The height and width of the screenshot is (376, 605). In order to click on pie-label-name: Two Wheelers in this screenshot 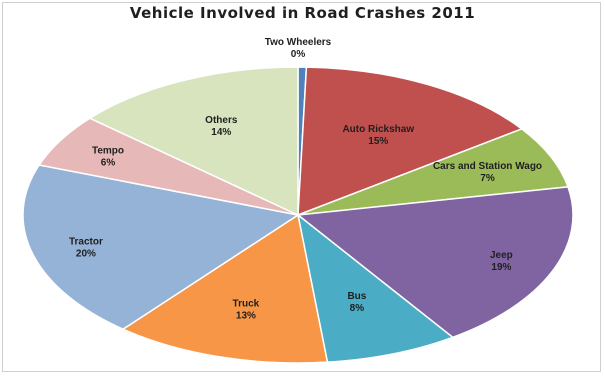, I will do `click(298, 42)`.